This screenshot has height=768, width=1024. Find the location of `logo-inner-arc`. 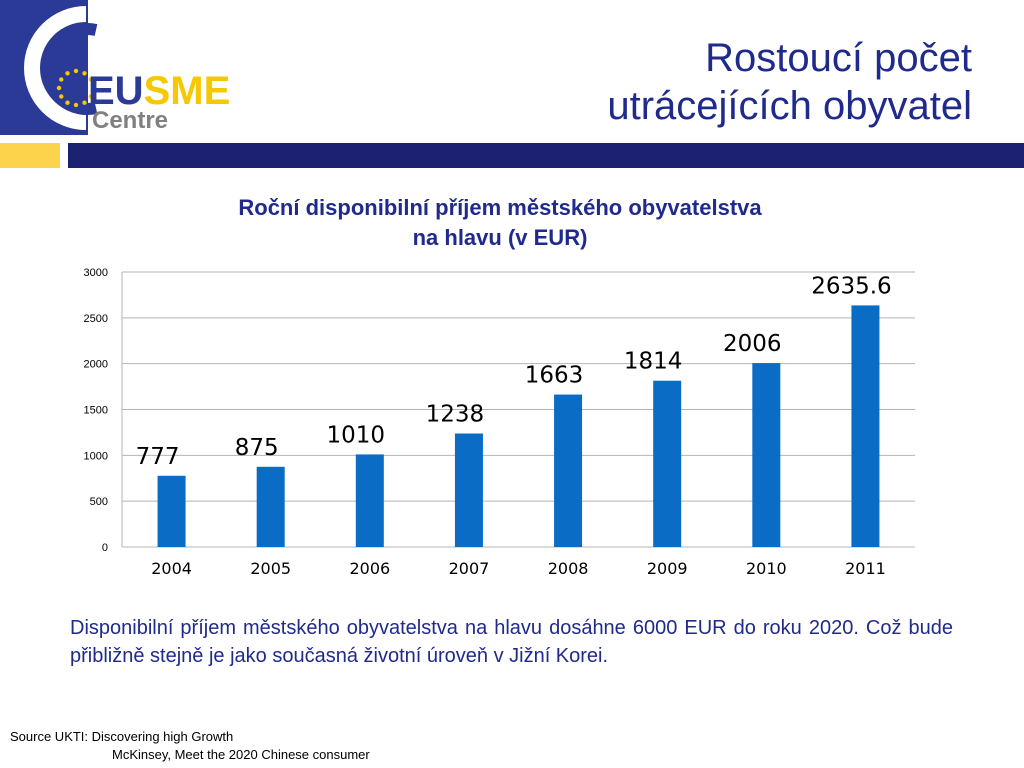

logo-inner-arc is located at coordinates (69, 69).